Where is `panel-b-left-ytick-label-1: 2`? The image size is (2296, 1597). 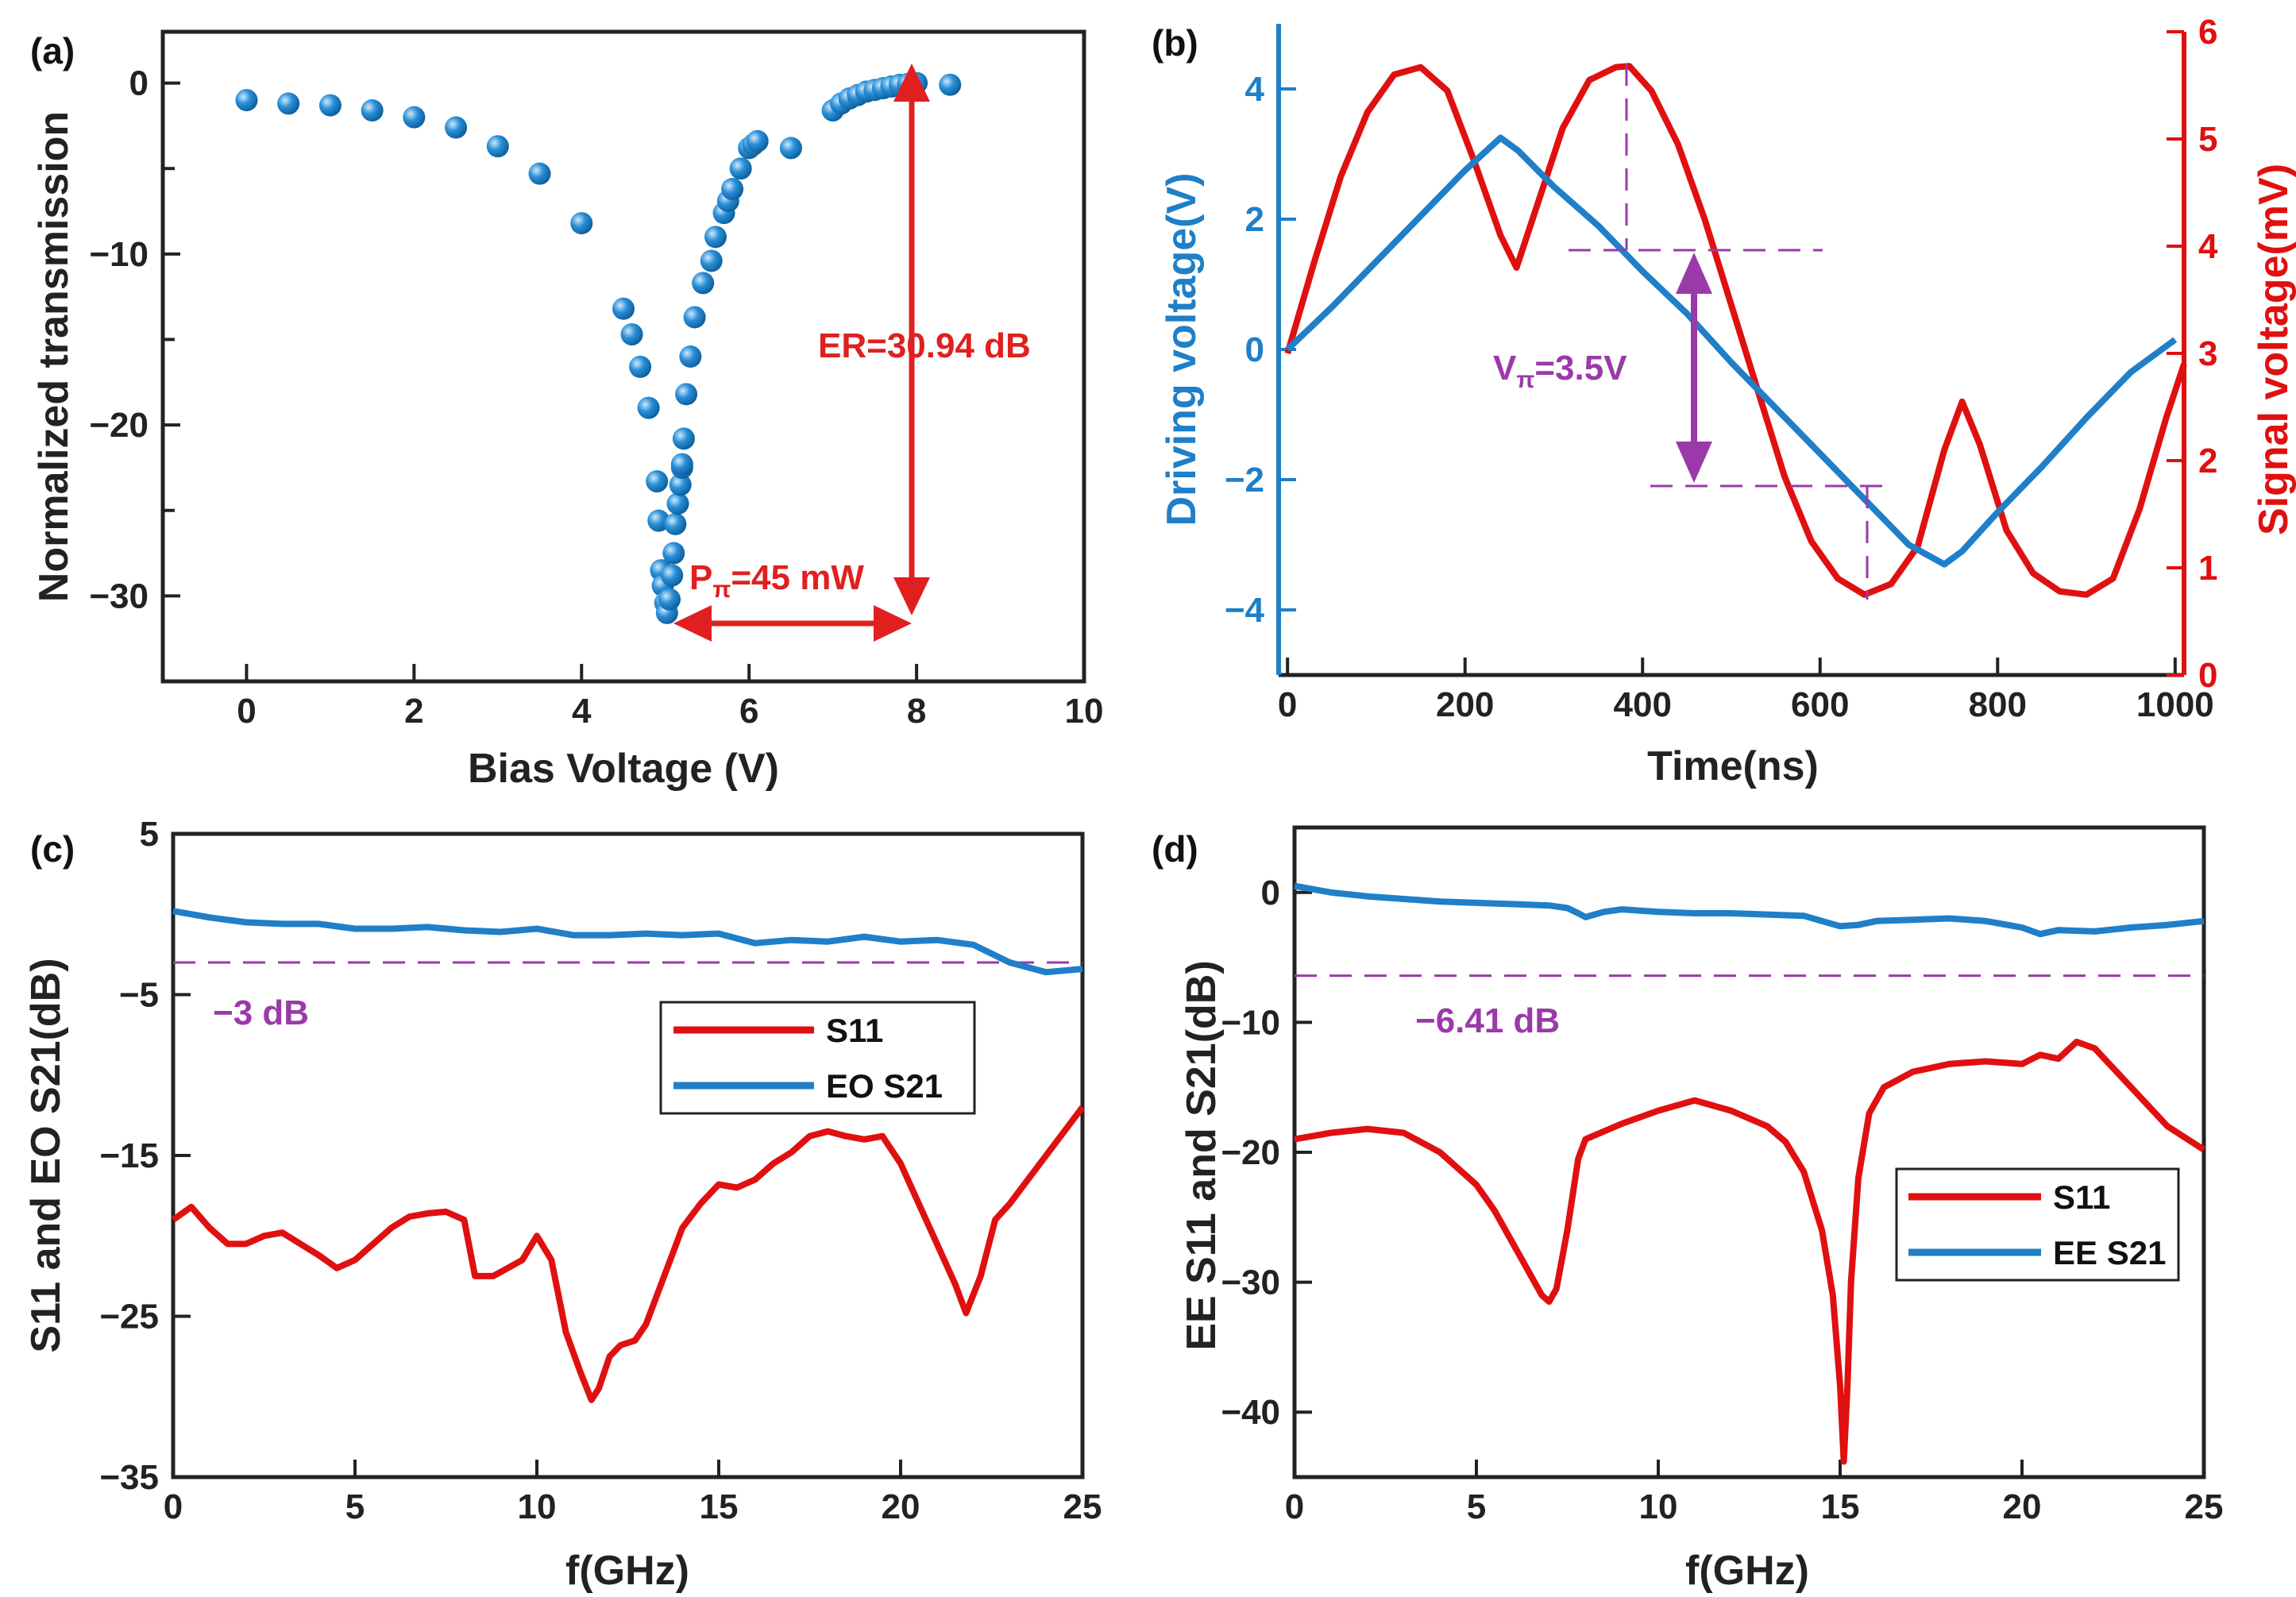
panel-b-left-ytick-label-1: 2 is located at coordinates (1254, 219).